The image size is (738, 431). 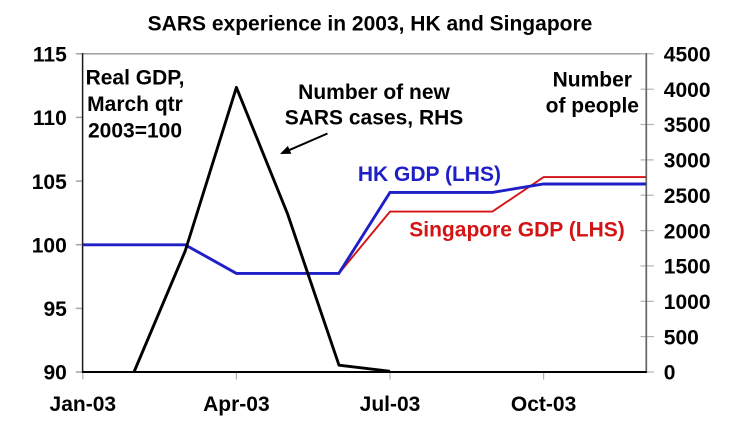 I want to click on svg-text: Jul-03, so click(x=390, y=404).